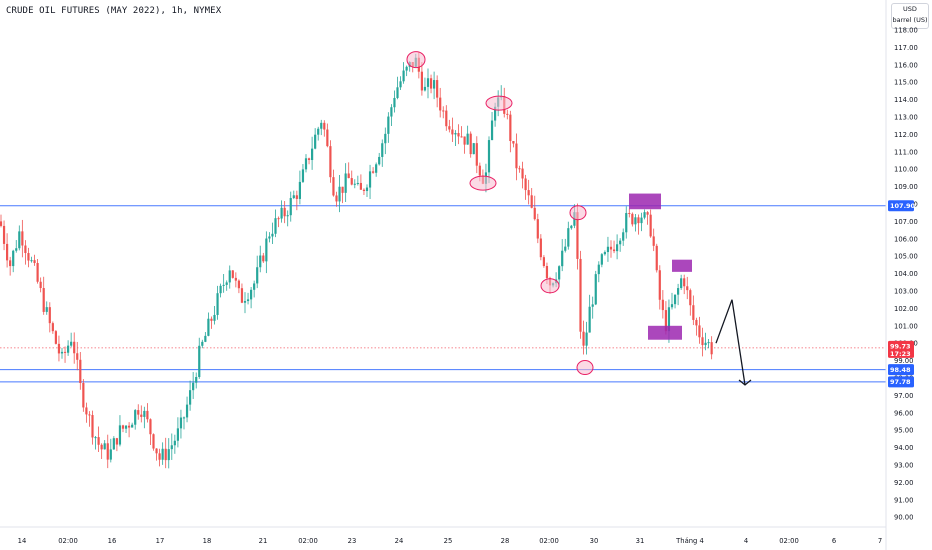 The width and height of the screenshot is (932, 550). What do you see at coordinates (112, 541) in the screenshot?
I see `time-tick-label: 16` at bounding box center [112, 541].